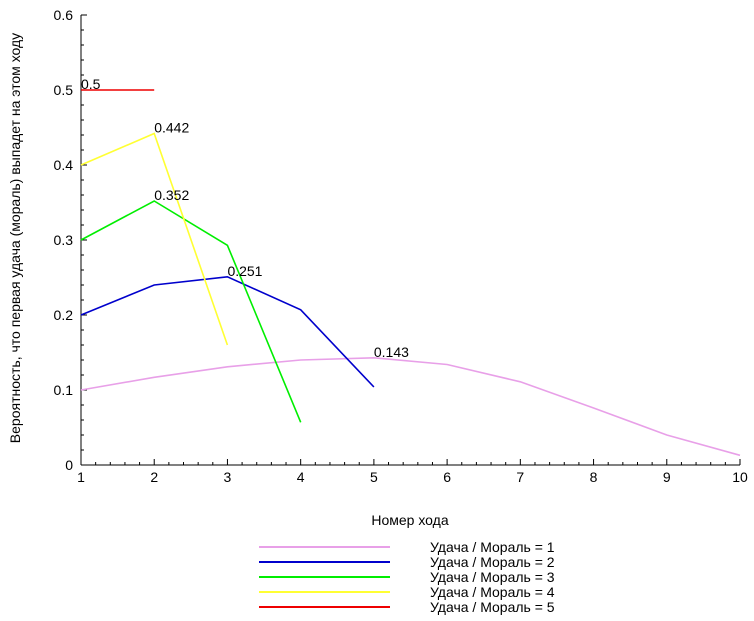 The height and width of the screenshot is (621, 754). What do you see at coordinates (740, 477) in the screenshot?
I see `x-tick-label: 10` at bounding box center [740, 477].